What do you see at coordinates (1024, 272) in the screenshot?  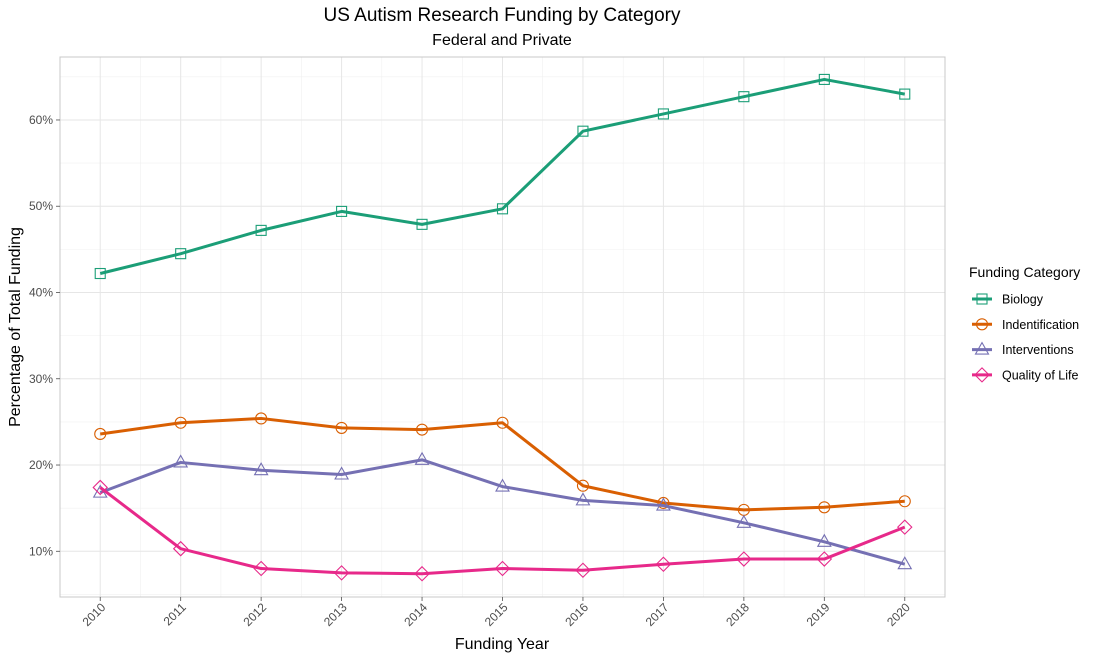 I see `legend-title: Funding Category` at bounding box center [1024, 272].